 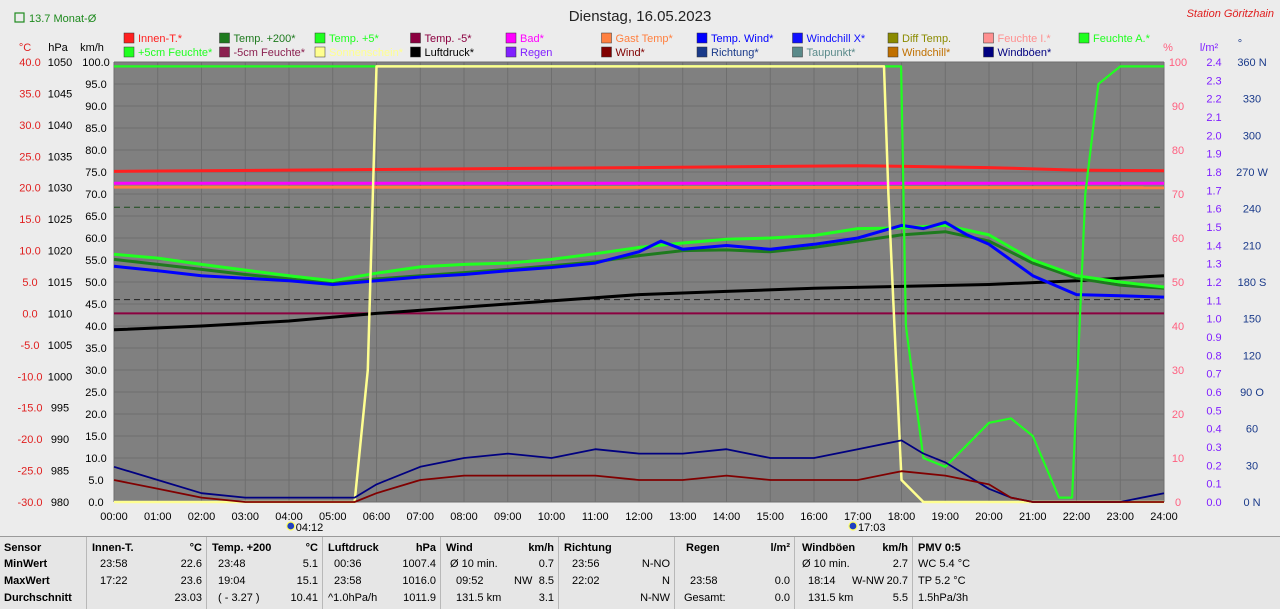 What do you see at coordinates (419, 581) in the screenshot?
I see `luftdruck-max-value: 1016.0` at bounding box center [419, 581].